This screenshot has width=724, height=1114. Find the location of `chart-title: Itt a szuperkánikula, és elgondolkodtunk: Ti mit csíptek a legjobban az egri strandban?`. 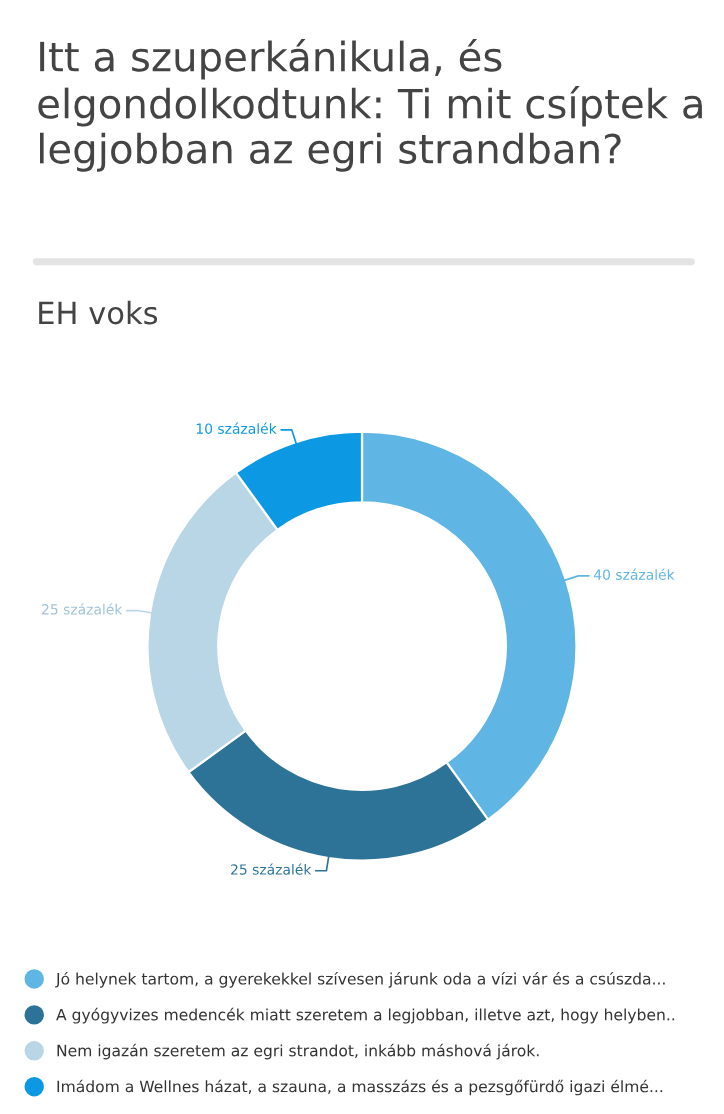

chart-title: Itt a szuperkánikula, és elgondolkodtunk: Ti mit csíptek a legjobban az egri strandban? is located at coordinates (370, 105).